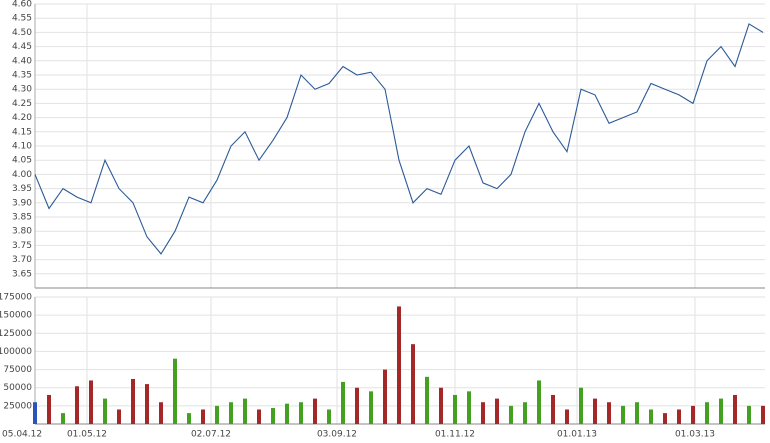 The image size is (770, 443). What do you see at coordinates (16, 298) in the screenshot?
I see `y-tick-label: 175000` at bounding box center [16, 298].